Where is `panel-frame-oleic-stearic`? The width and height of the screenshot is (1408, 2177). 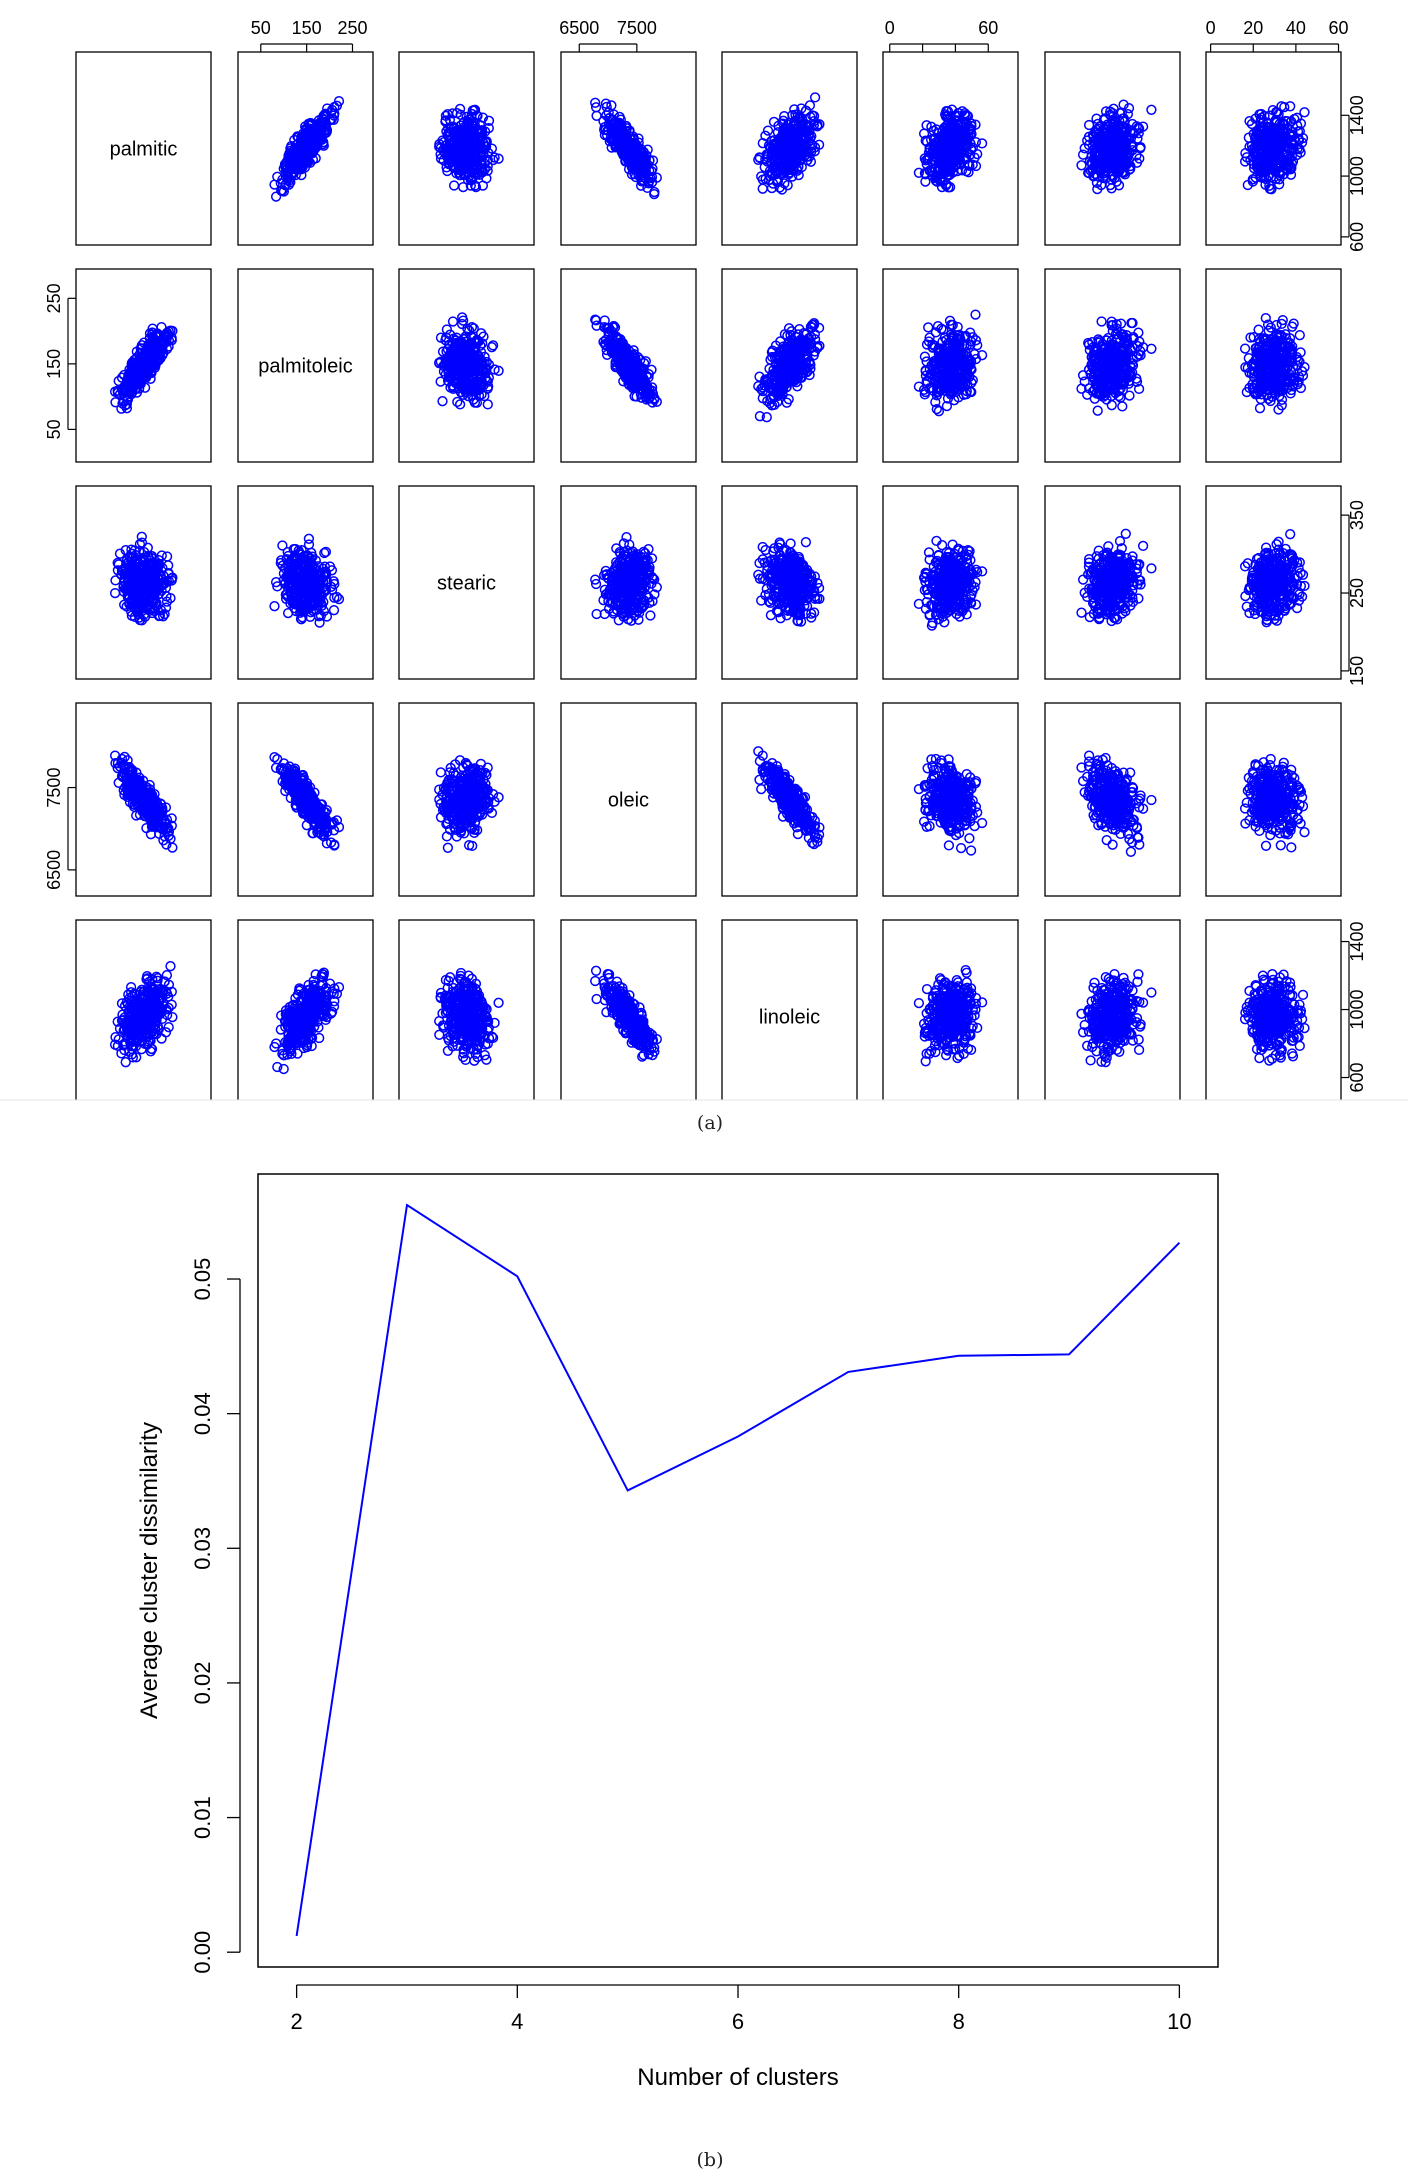 panel-frame-oleic-stearic is located at coordinates (466, 799).